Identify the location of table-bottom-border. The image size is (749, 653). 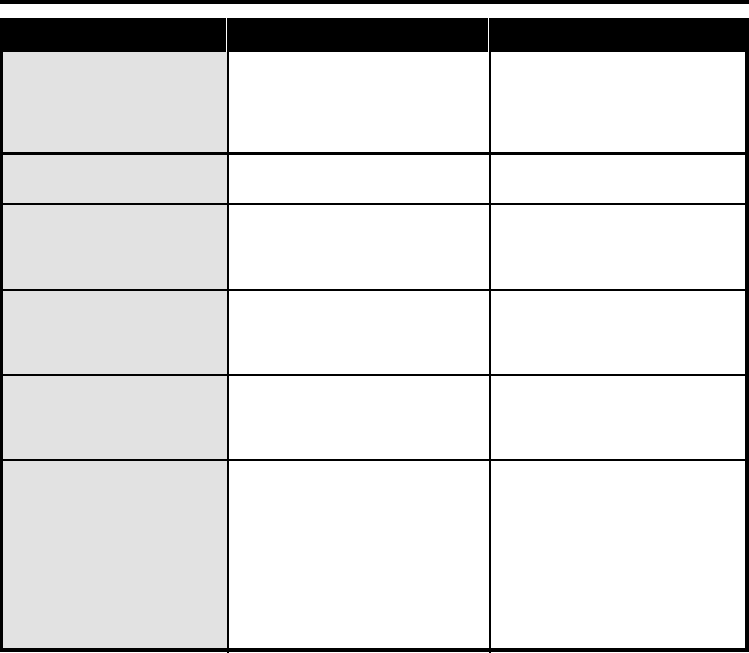
(374, 650).